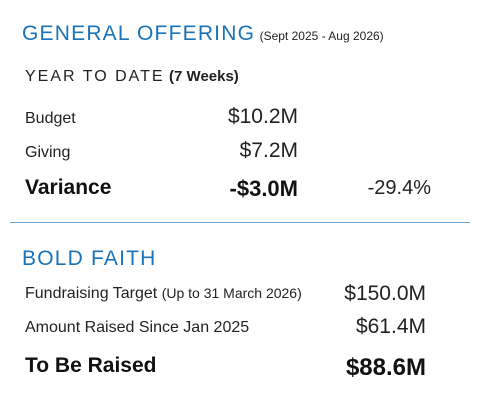 Image resolution: width=500 pixels, height=403 pixels. Describe the element at coordinates (385, 293) in the screenshot. I see `fundraising-target-value: $150.0M` at that location.